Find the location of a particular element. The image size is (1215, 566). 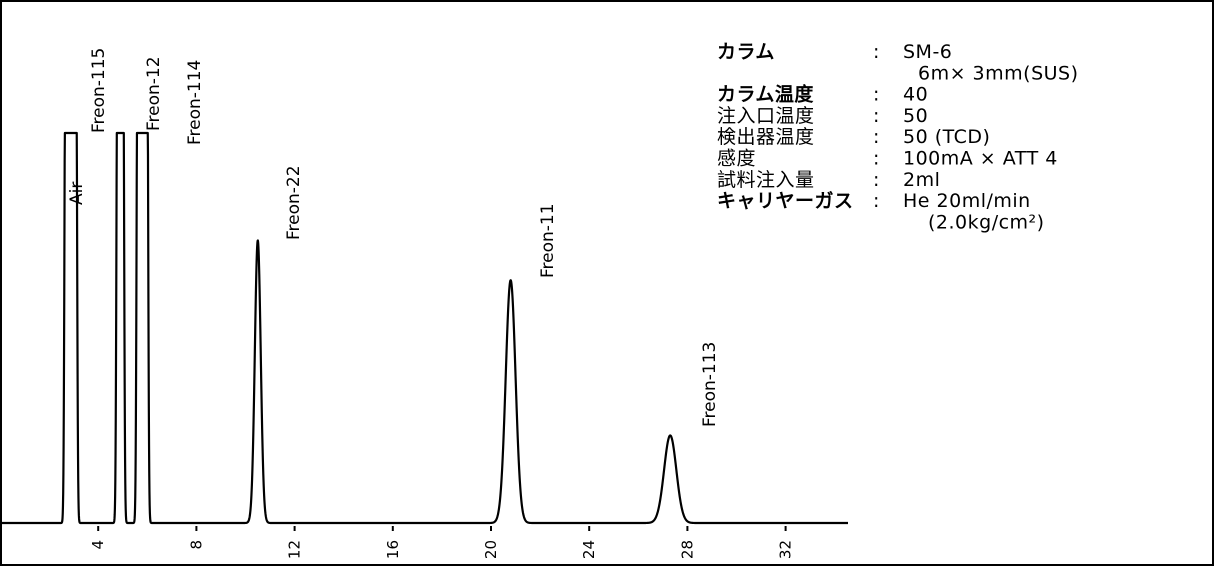

x-tick-label-24: 24 is located at coordinates (589, 549).